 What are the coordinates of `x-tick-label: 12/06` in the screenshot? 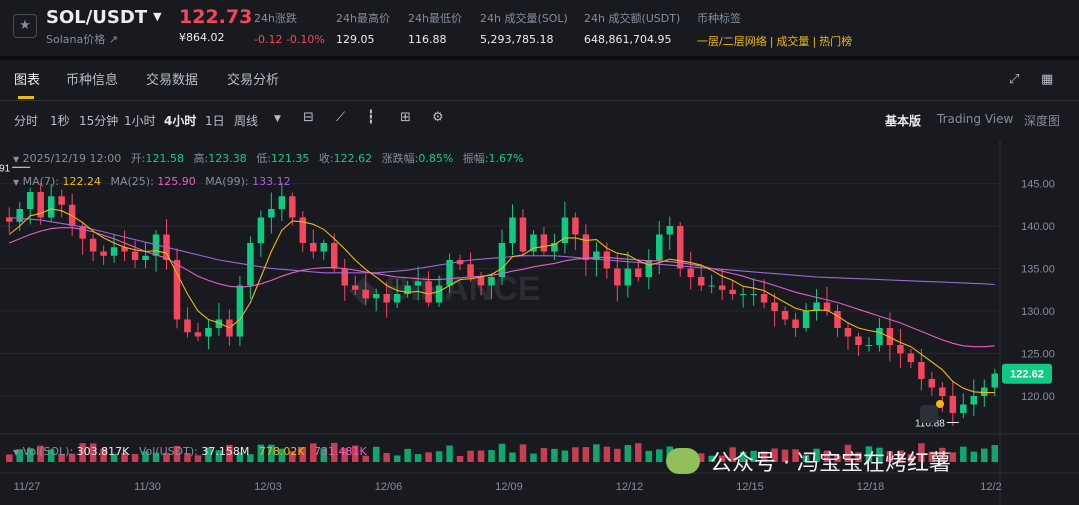 It's located at (389, 487).